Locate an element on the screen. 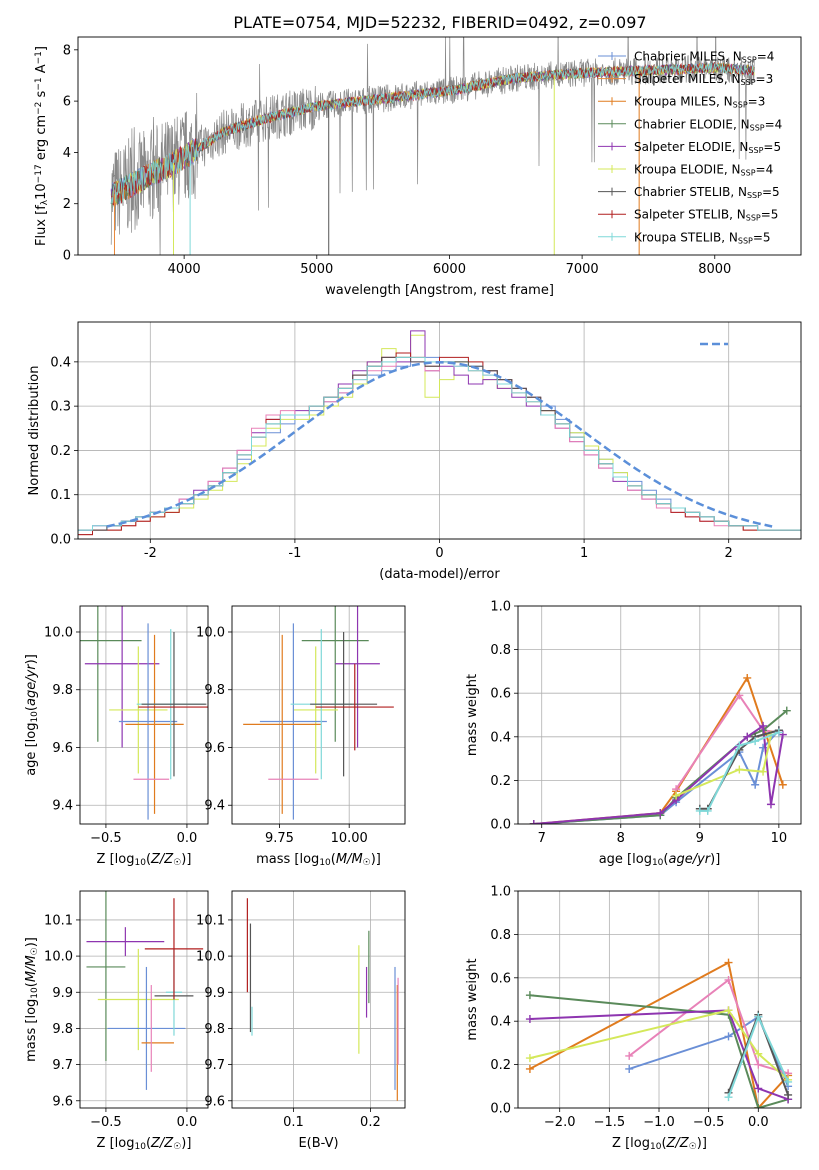 The width and height of the screenshot is (819, 1170). x-tick-label: 0 is located at coordinates (439, 553).